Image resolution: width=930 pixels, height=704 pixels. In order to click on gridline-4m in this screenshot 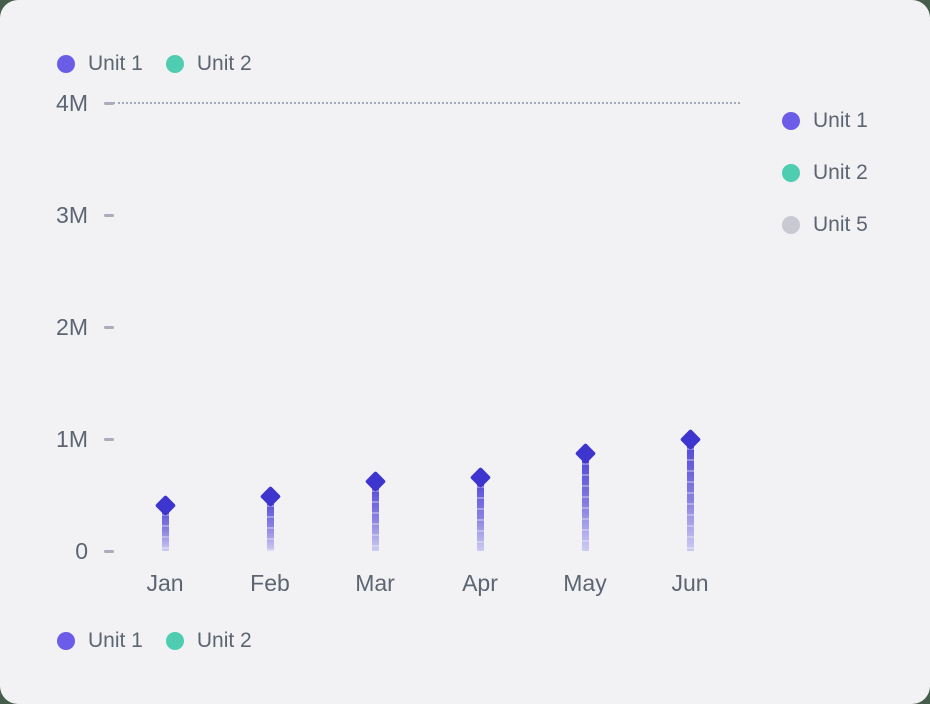, I will do `click(426, 103)`.